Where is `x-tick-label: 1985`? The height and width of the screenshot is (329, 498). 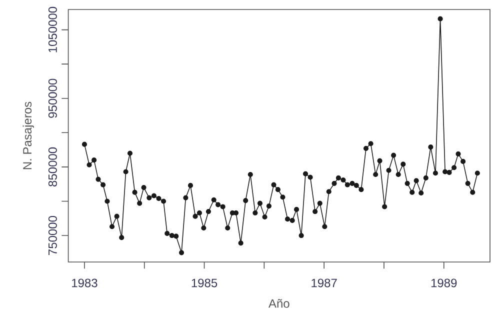 x-tick-label: 1985 is located at coordinates (205, 283).